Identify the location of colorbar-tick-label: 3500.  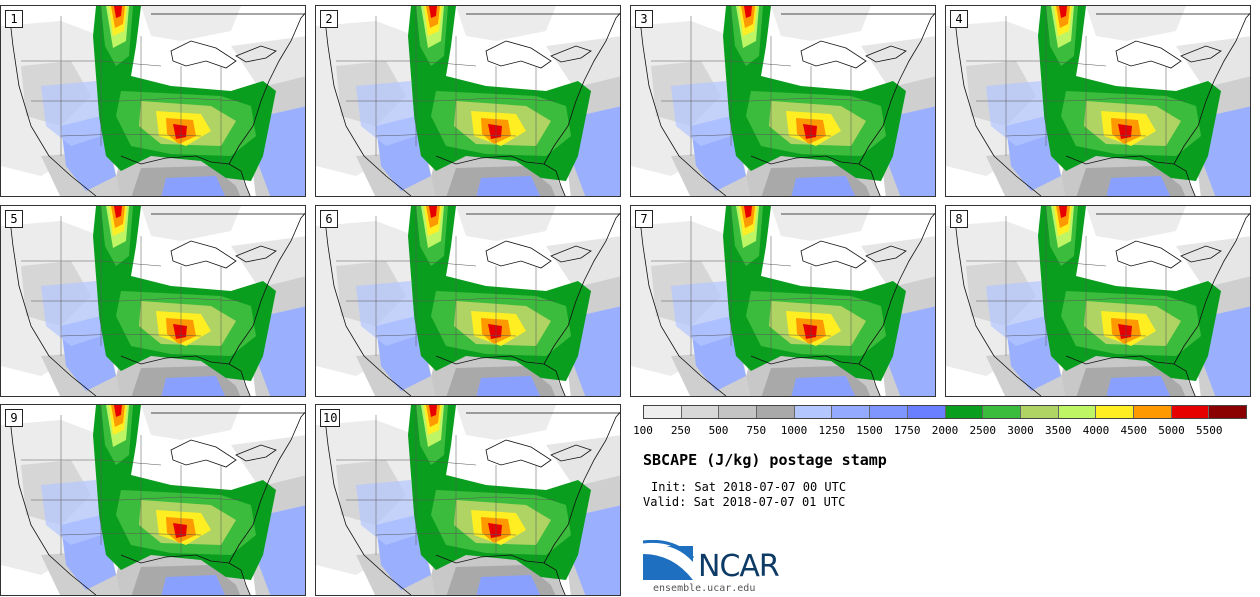
(1058, 430).